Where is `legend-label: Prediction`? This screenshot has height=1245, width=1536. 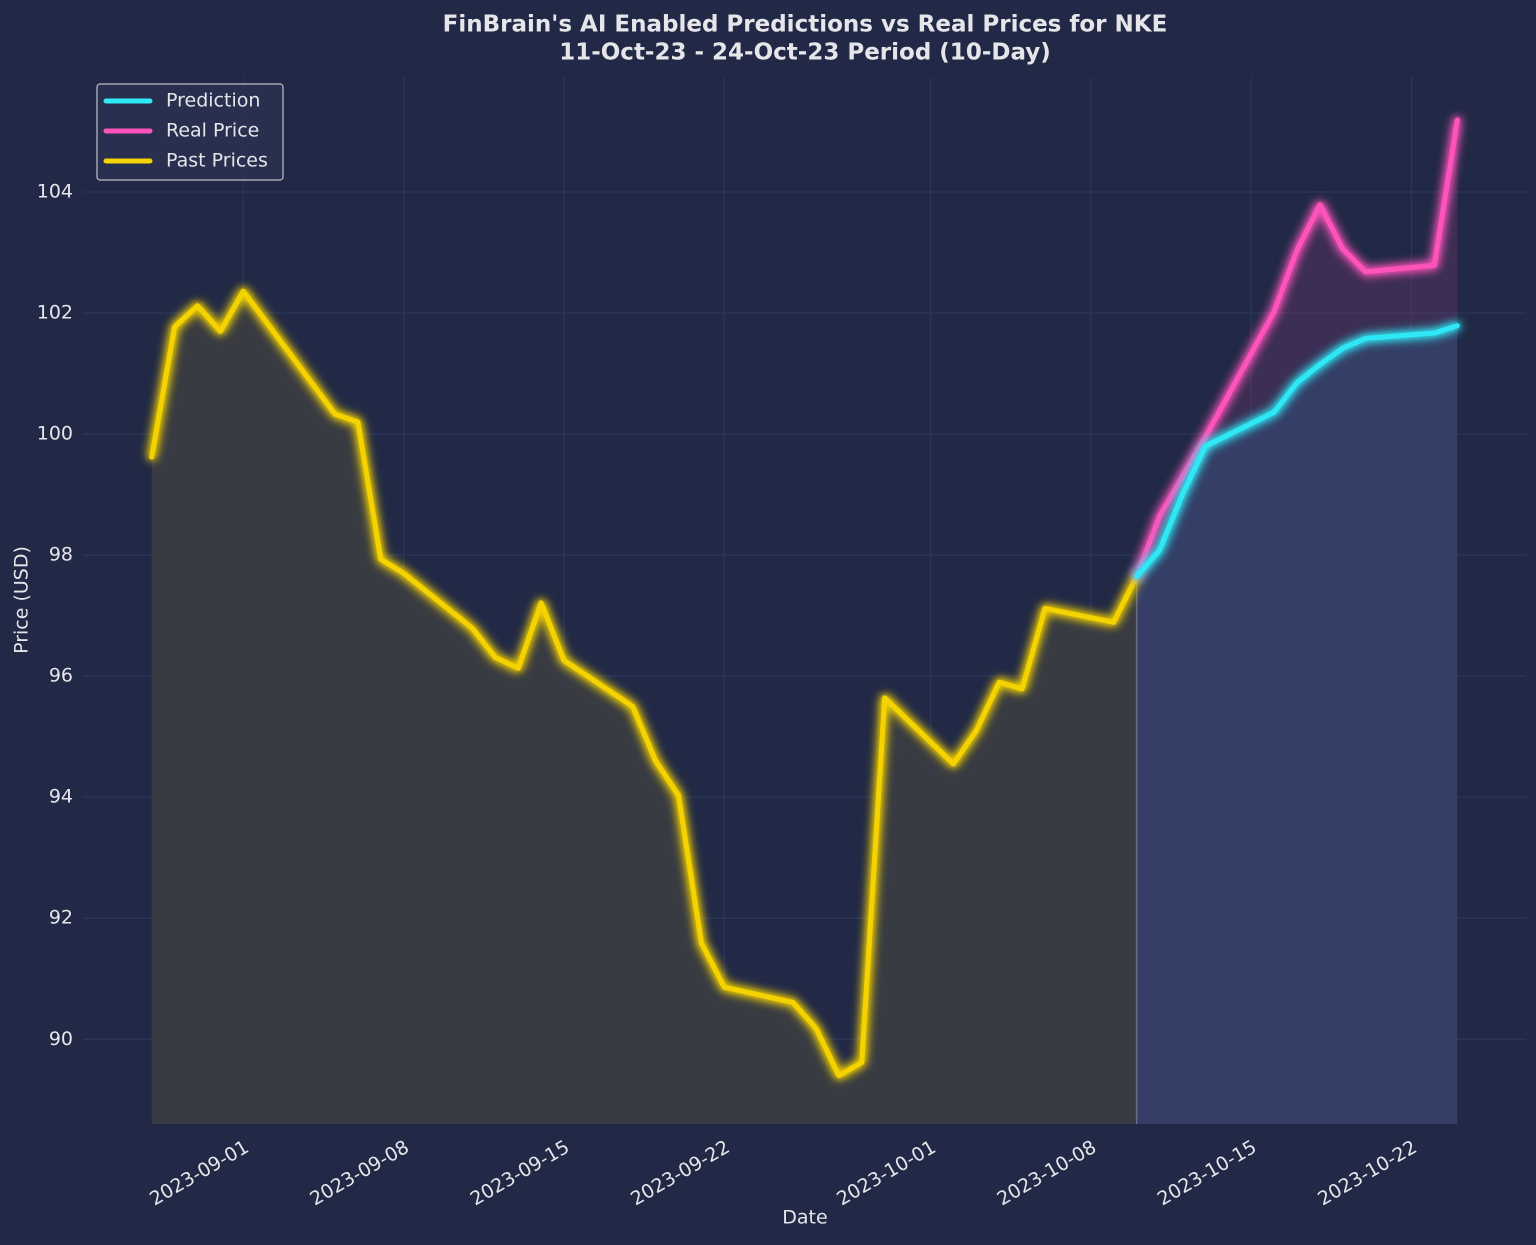
legend-label: Prediction is located at coordinates (213, 101).